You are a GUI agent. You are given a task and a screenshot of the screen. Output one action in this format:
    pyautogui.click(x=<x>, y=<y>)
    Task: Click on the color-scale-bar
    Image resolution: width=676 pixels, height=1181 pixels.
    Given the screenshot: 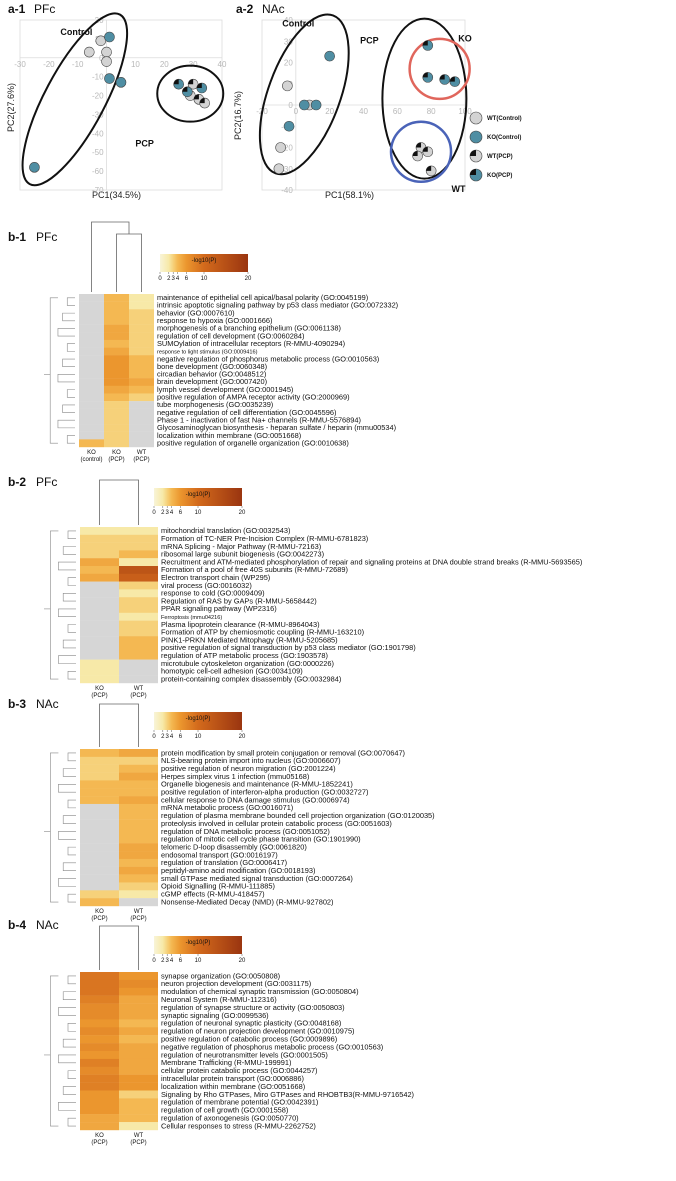 What is the action you would take?
    pyautogui.click(x=198, y=721)
    